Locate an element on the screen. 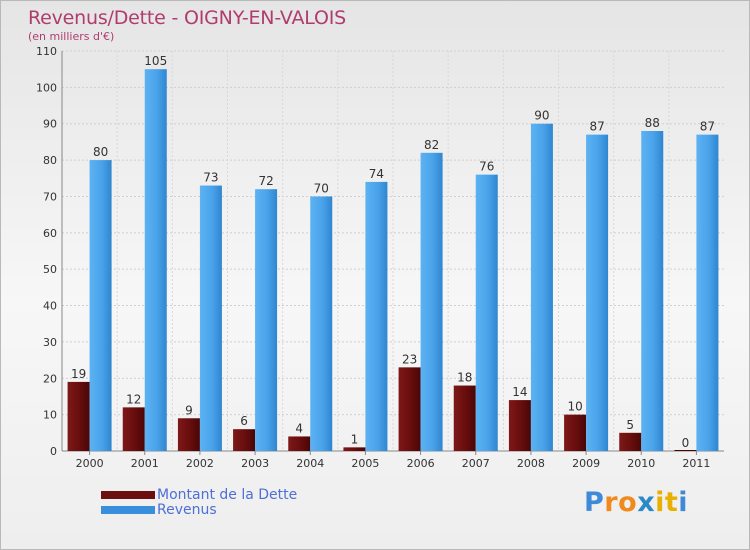 Image resolution: width=750 pixels, height=550 pixels. data-label-revenus: 70 is located at coordinates (321, 188).